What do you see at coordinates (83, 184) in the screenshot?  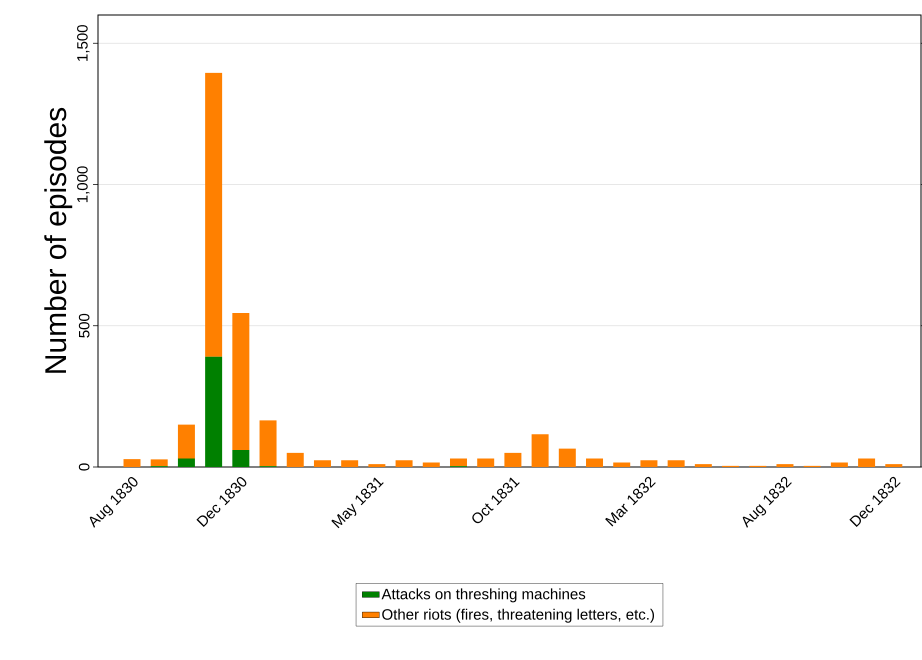 I see `y-tick-label: 1,000` at bounding box center [83, 184].